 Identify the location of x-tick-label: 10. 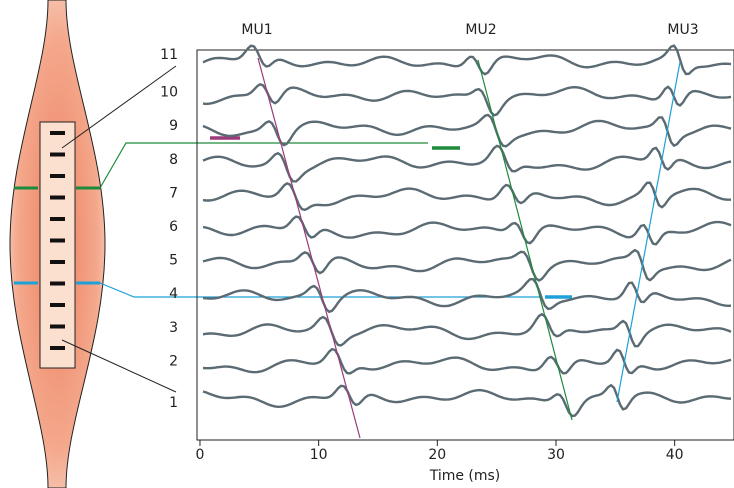
(319, 455).